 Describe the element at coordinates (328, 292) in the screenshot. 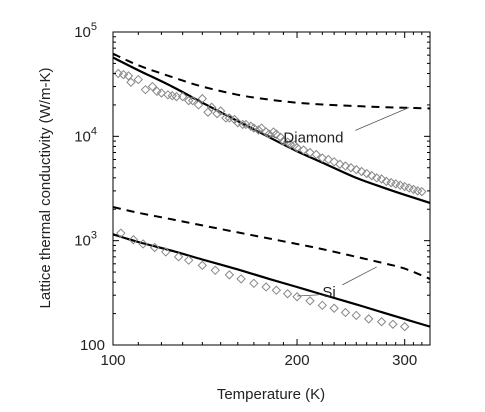

I see `si-label: Si` at that location.